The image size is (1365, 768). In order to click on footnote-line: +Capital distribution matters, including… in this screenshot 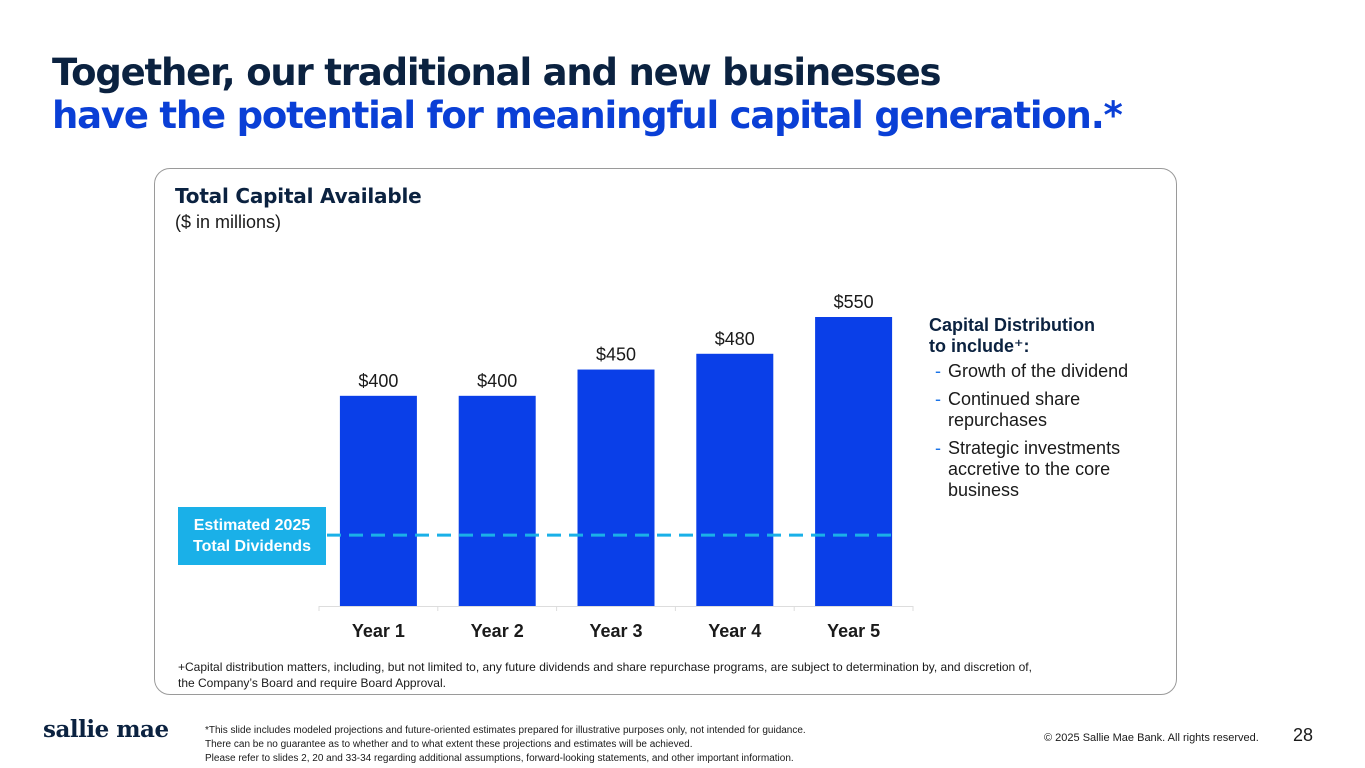, I will do `click(605, 667)`.